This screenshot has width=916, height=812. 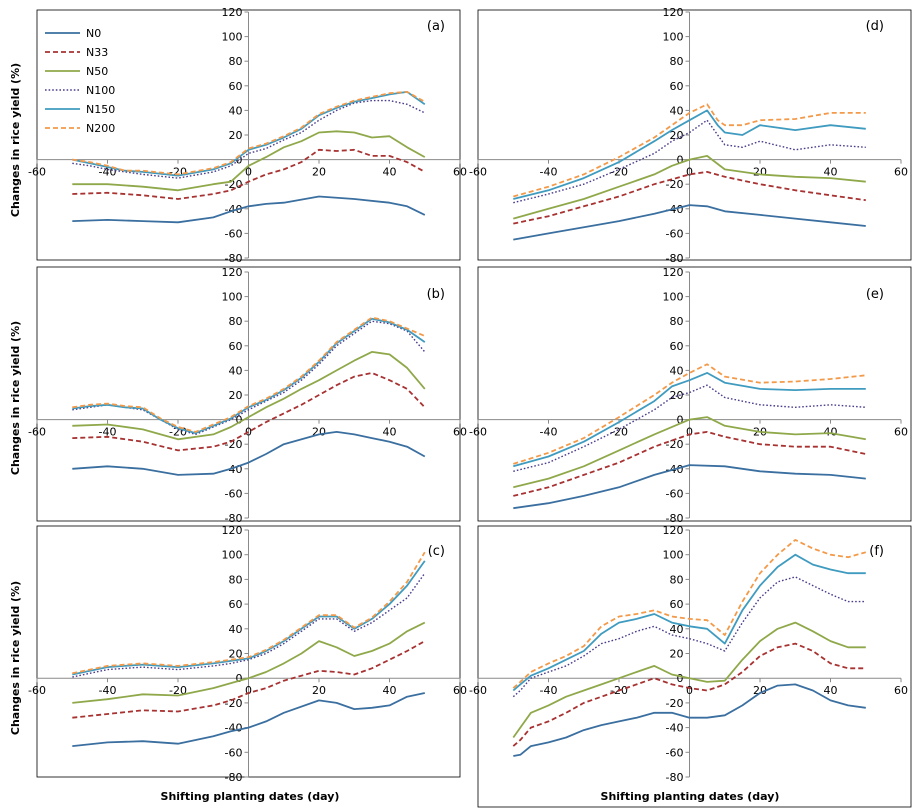 I want to click on panel-label: (a), so click(x=436, y=26).